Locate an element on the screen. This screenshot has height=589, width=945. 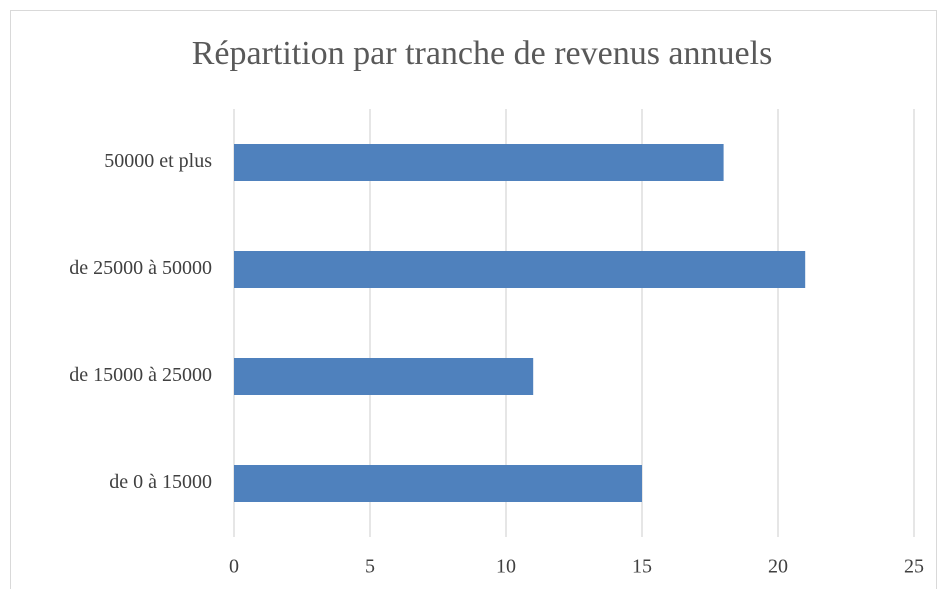
y-tick-label: de 25000 à 50000 is located at coordinates (140, 268).